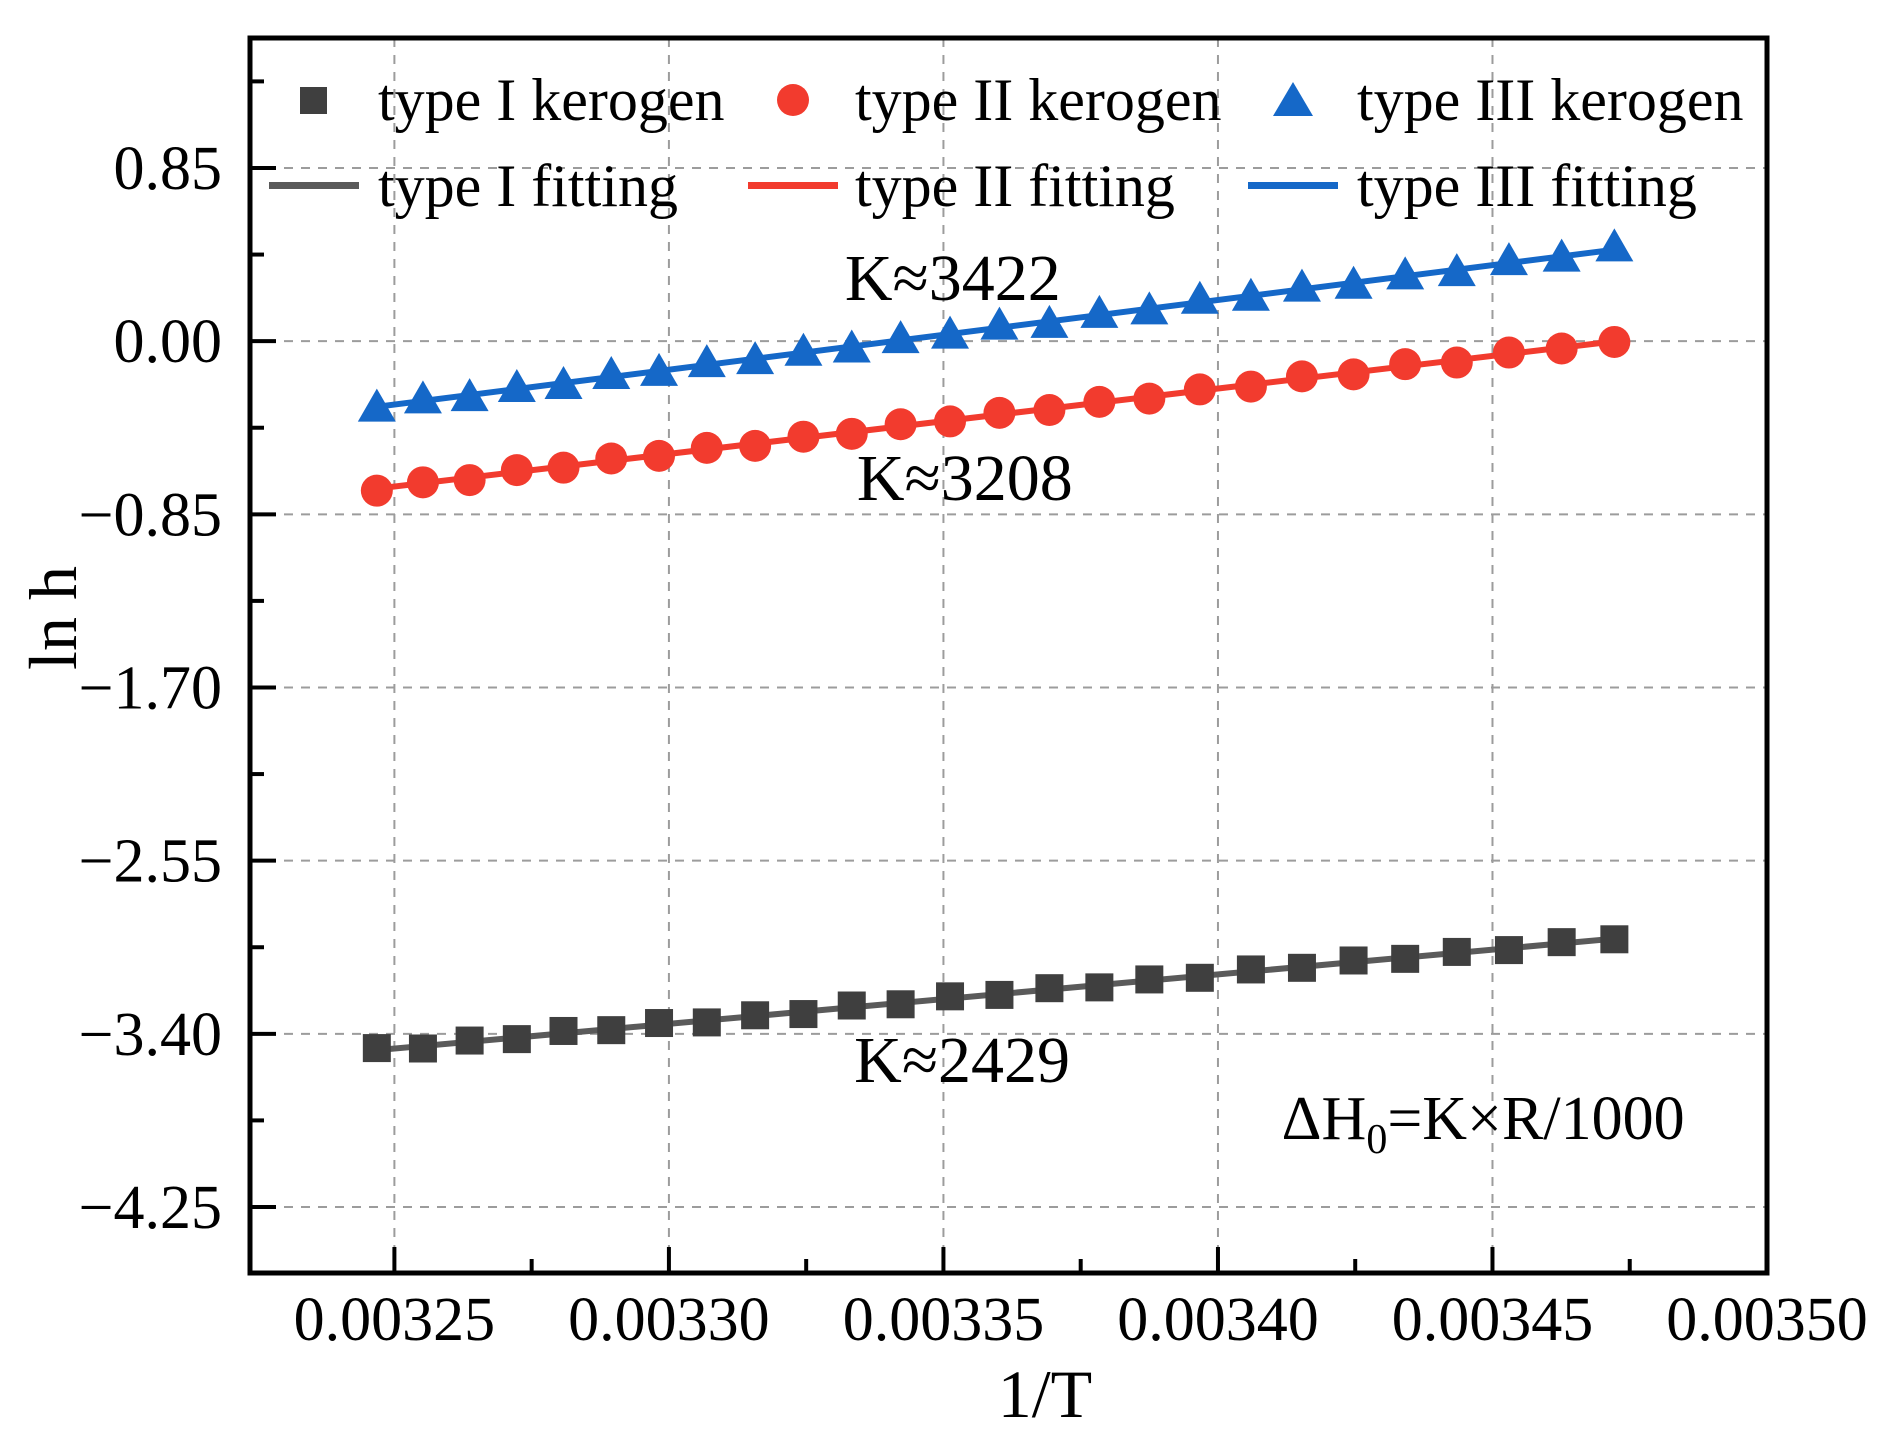 Image resolution: width=1895 pixels, height=1437 pixels. What do you see at coordinates (53, 618) in the screenshot?
I see `y-axis-label: ln h` at bounding box center [53, 618].